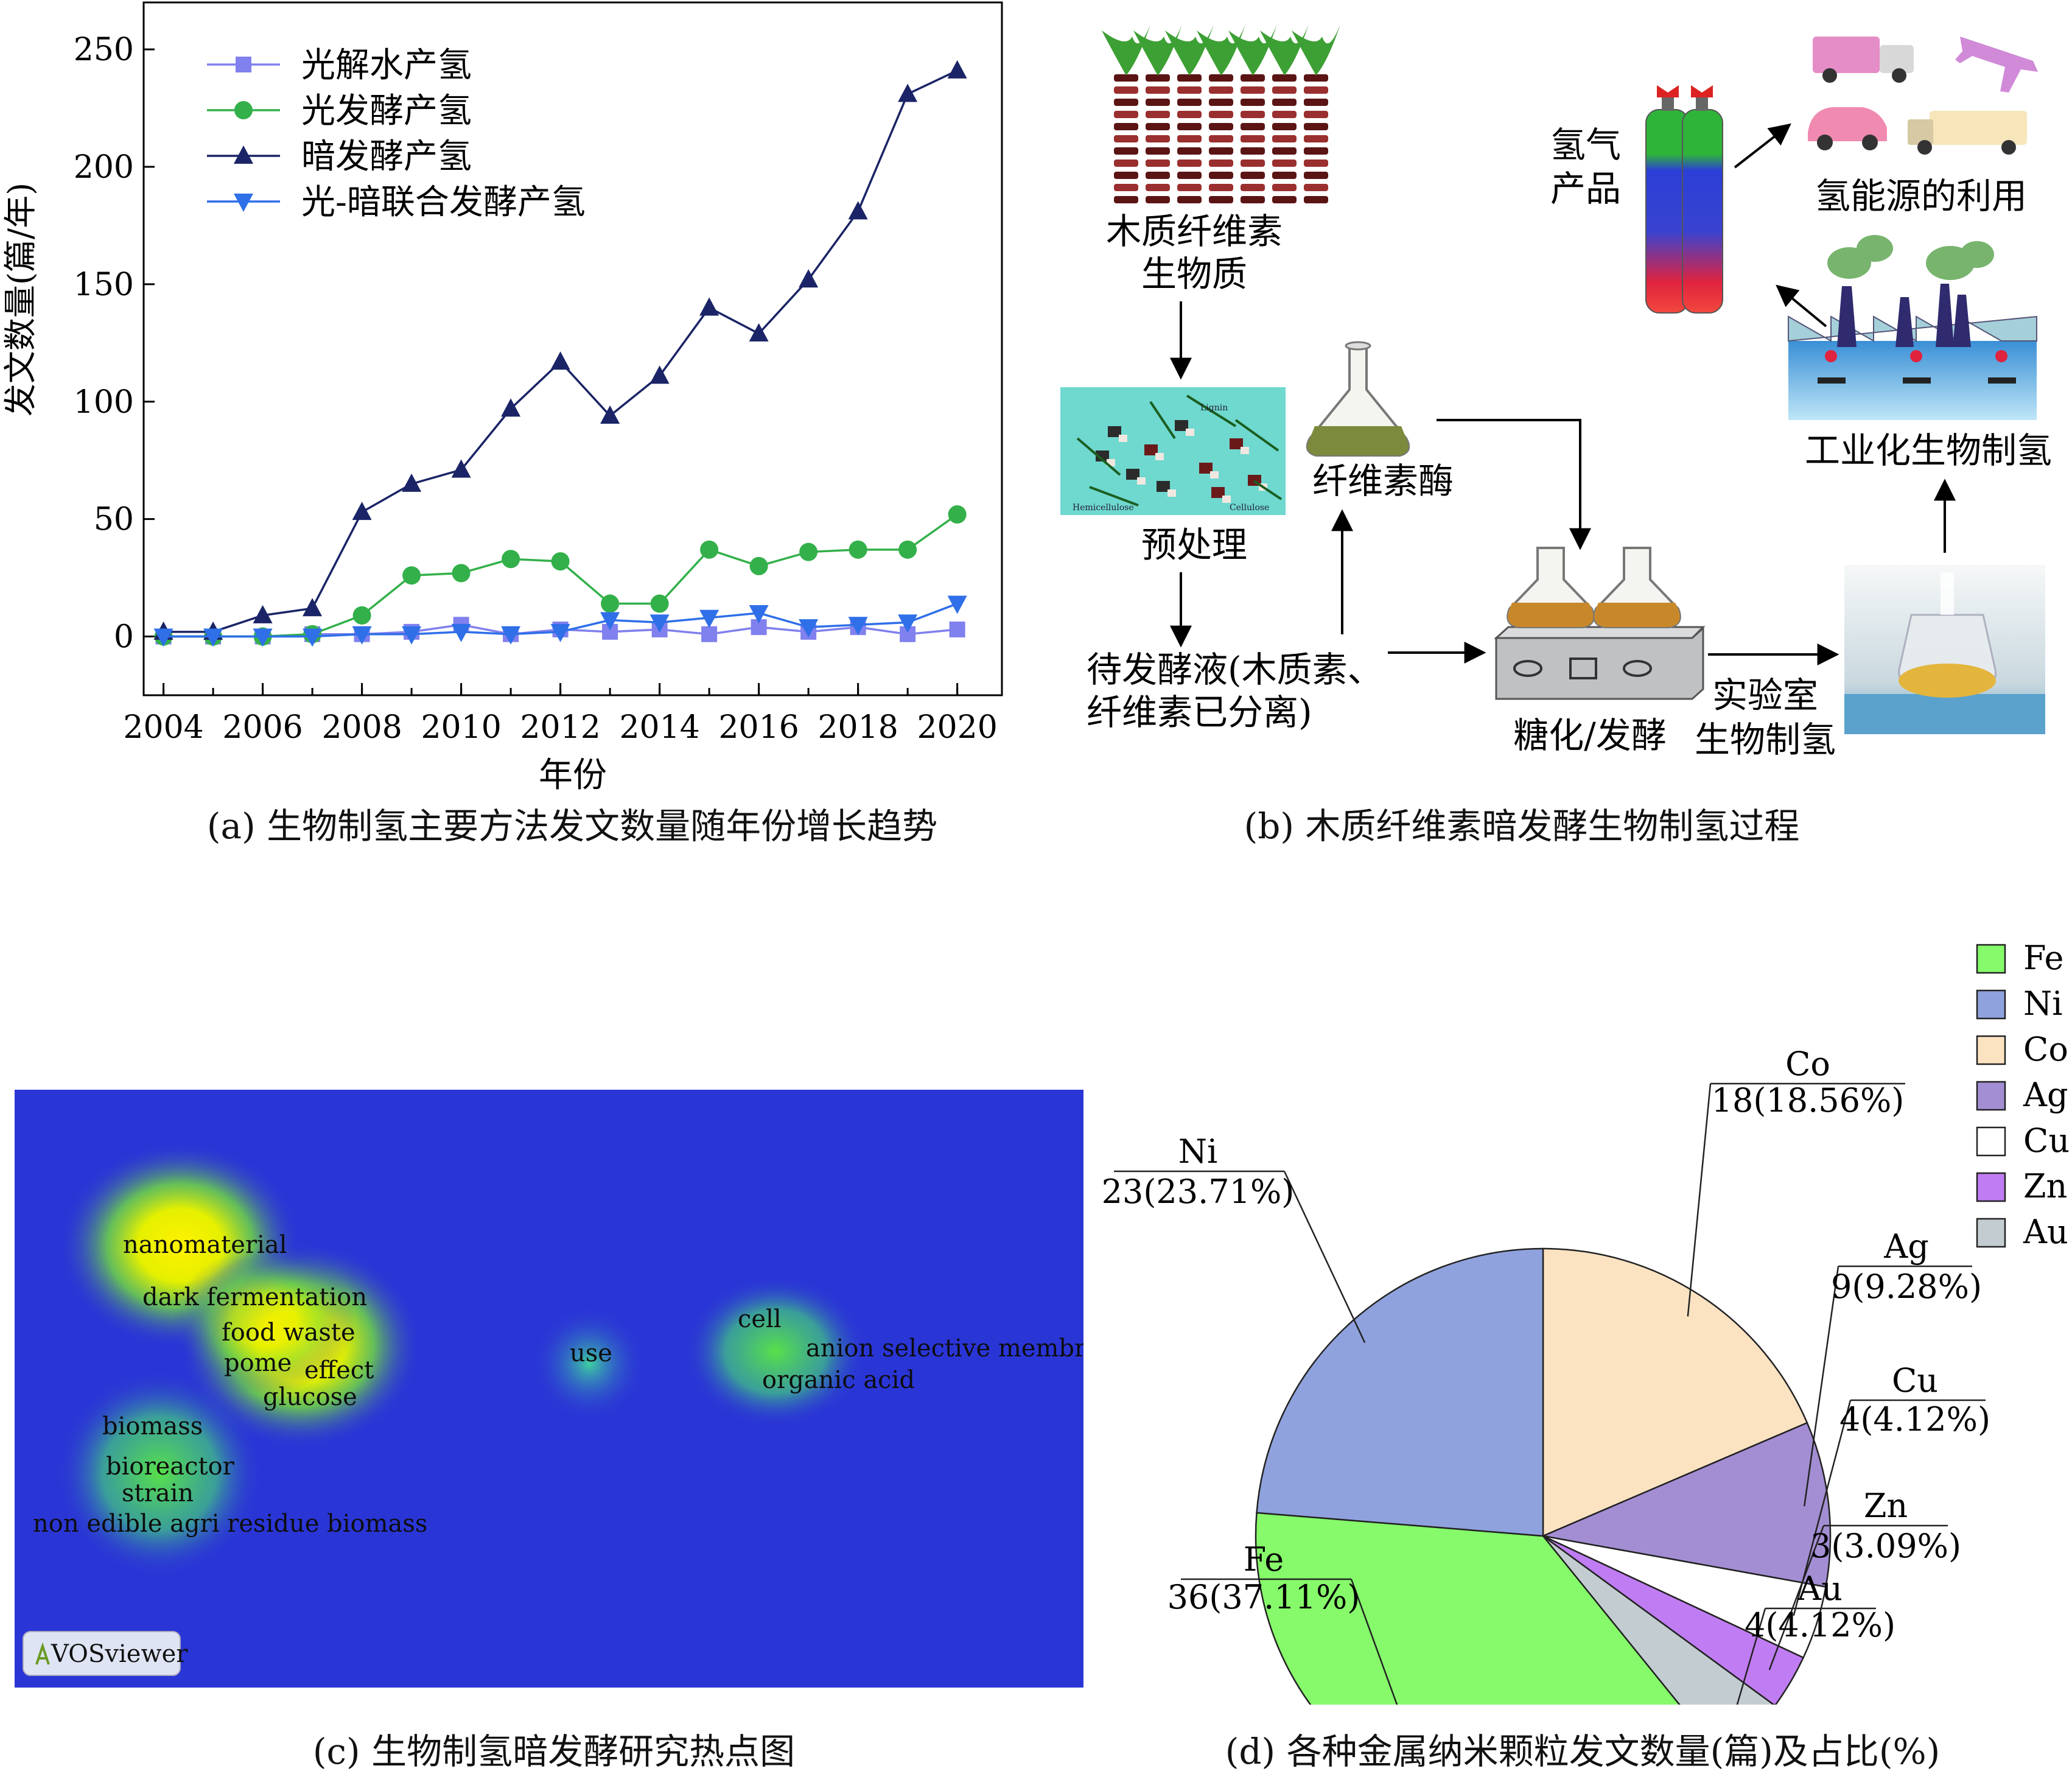 The width and height of the screenshot is (2072, 1774). Describe the element at coordinates (1194, 274) in the screenshot. I see `feedstock-label-2: 生物质` at that location.